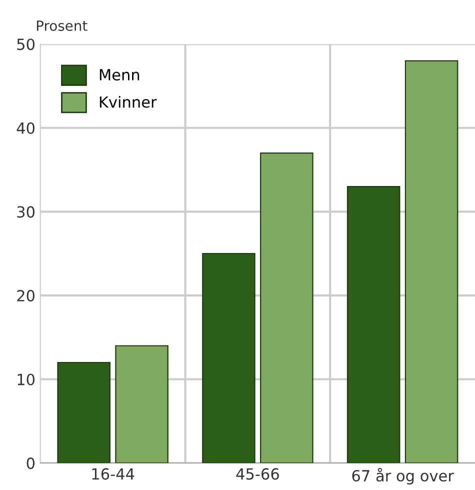  What do you see at coordinates (403, 476) in the screenshot?
I see `x-tick-label: 67 år og over` at bounding box center [403, 476].